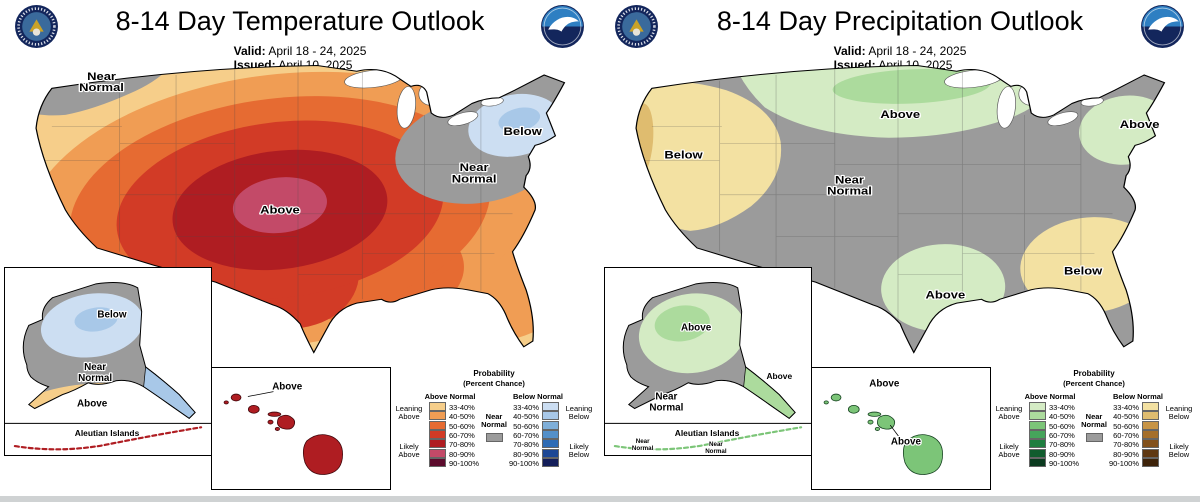  What do you see at coordinates (643, 441) in the screenshot?
I see `aleutian-near-label-1: Near` at bounding box center [643, 441].